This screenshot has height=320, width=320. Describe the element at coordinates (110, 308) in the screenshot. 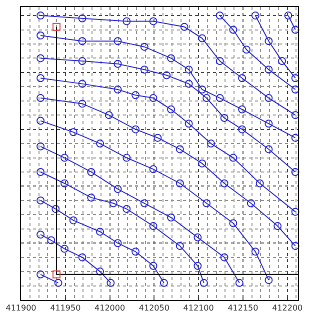

I see `x-tick-label: 412000` at that location.